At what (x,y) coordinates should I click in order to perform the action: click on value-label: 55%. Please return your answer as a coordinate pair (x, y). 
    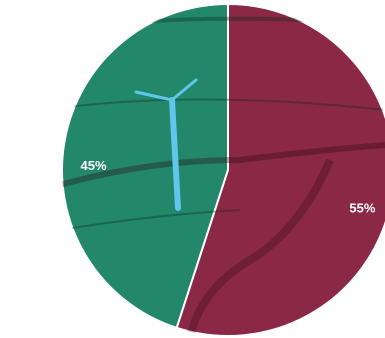
    Looking at the image, I should click on (362, 208).